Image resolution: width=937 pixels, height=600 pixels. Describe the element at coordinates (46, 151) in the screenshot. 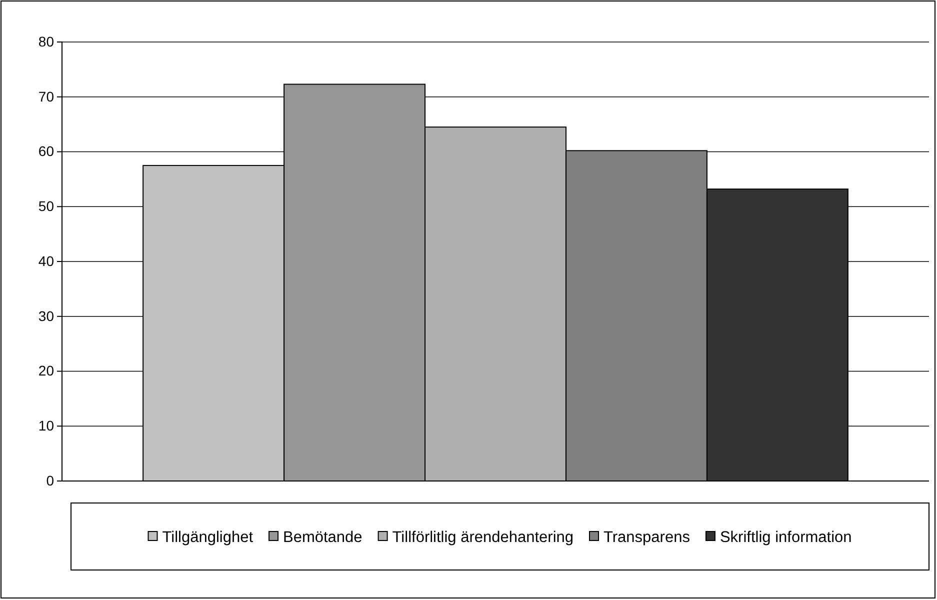

I see `y-tick-label: 60` at that location.